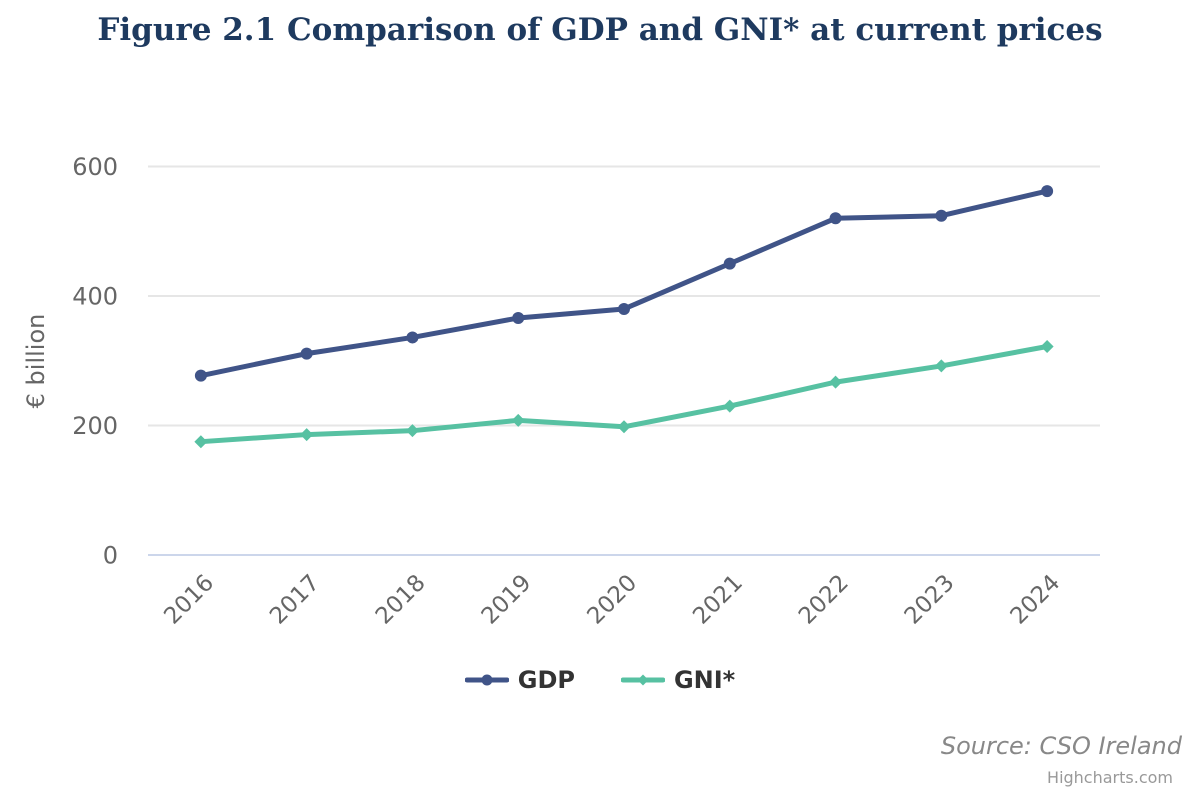  I want to click on highcharts-credit: Highcharts.com, so click(1110, 777).